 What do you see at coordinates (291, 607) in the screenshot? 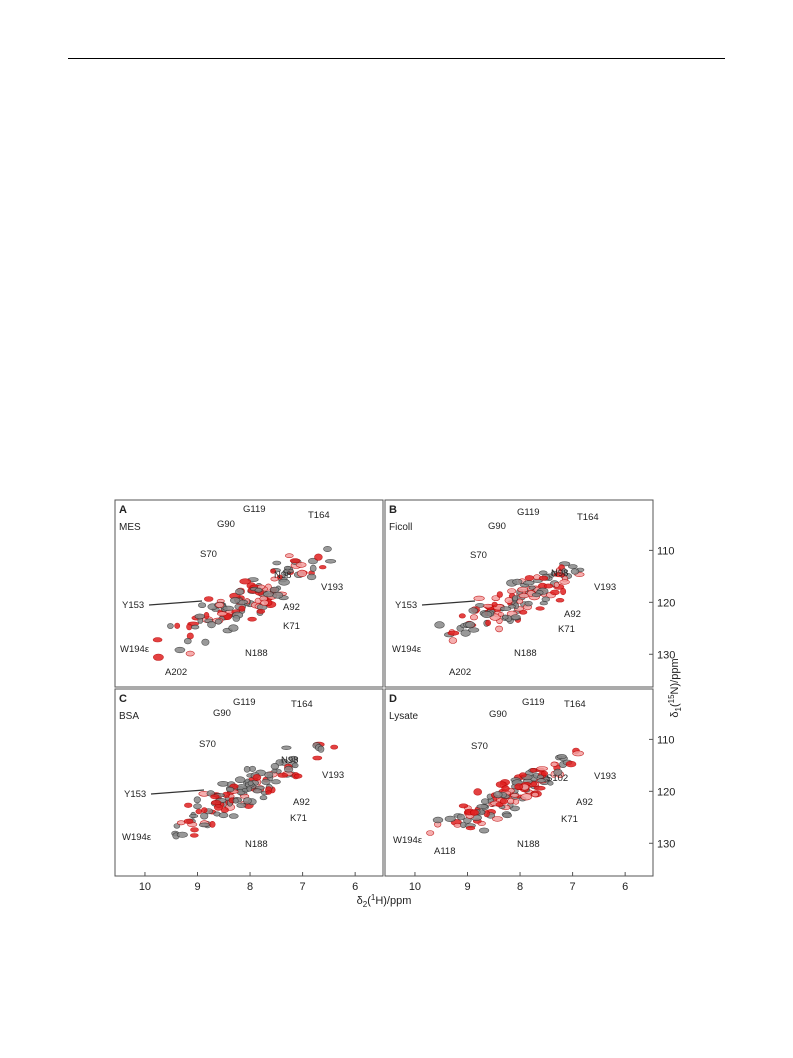
I see `peak-label: A92` at bounding box center [291, 607].